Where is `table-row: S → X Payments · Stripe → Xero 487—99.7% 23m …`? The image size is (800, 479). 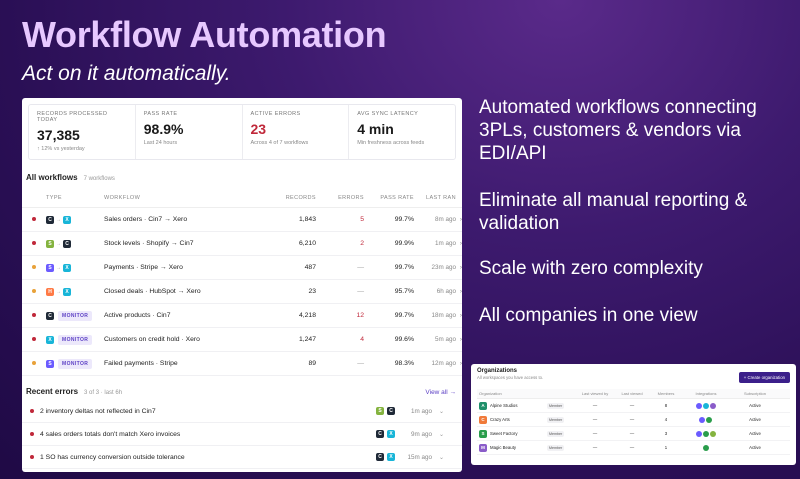
table-row: S → X Payments · Stripe → Xero 487—99.7% 23m … is located at coordinates (242, 268).